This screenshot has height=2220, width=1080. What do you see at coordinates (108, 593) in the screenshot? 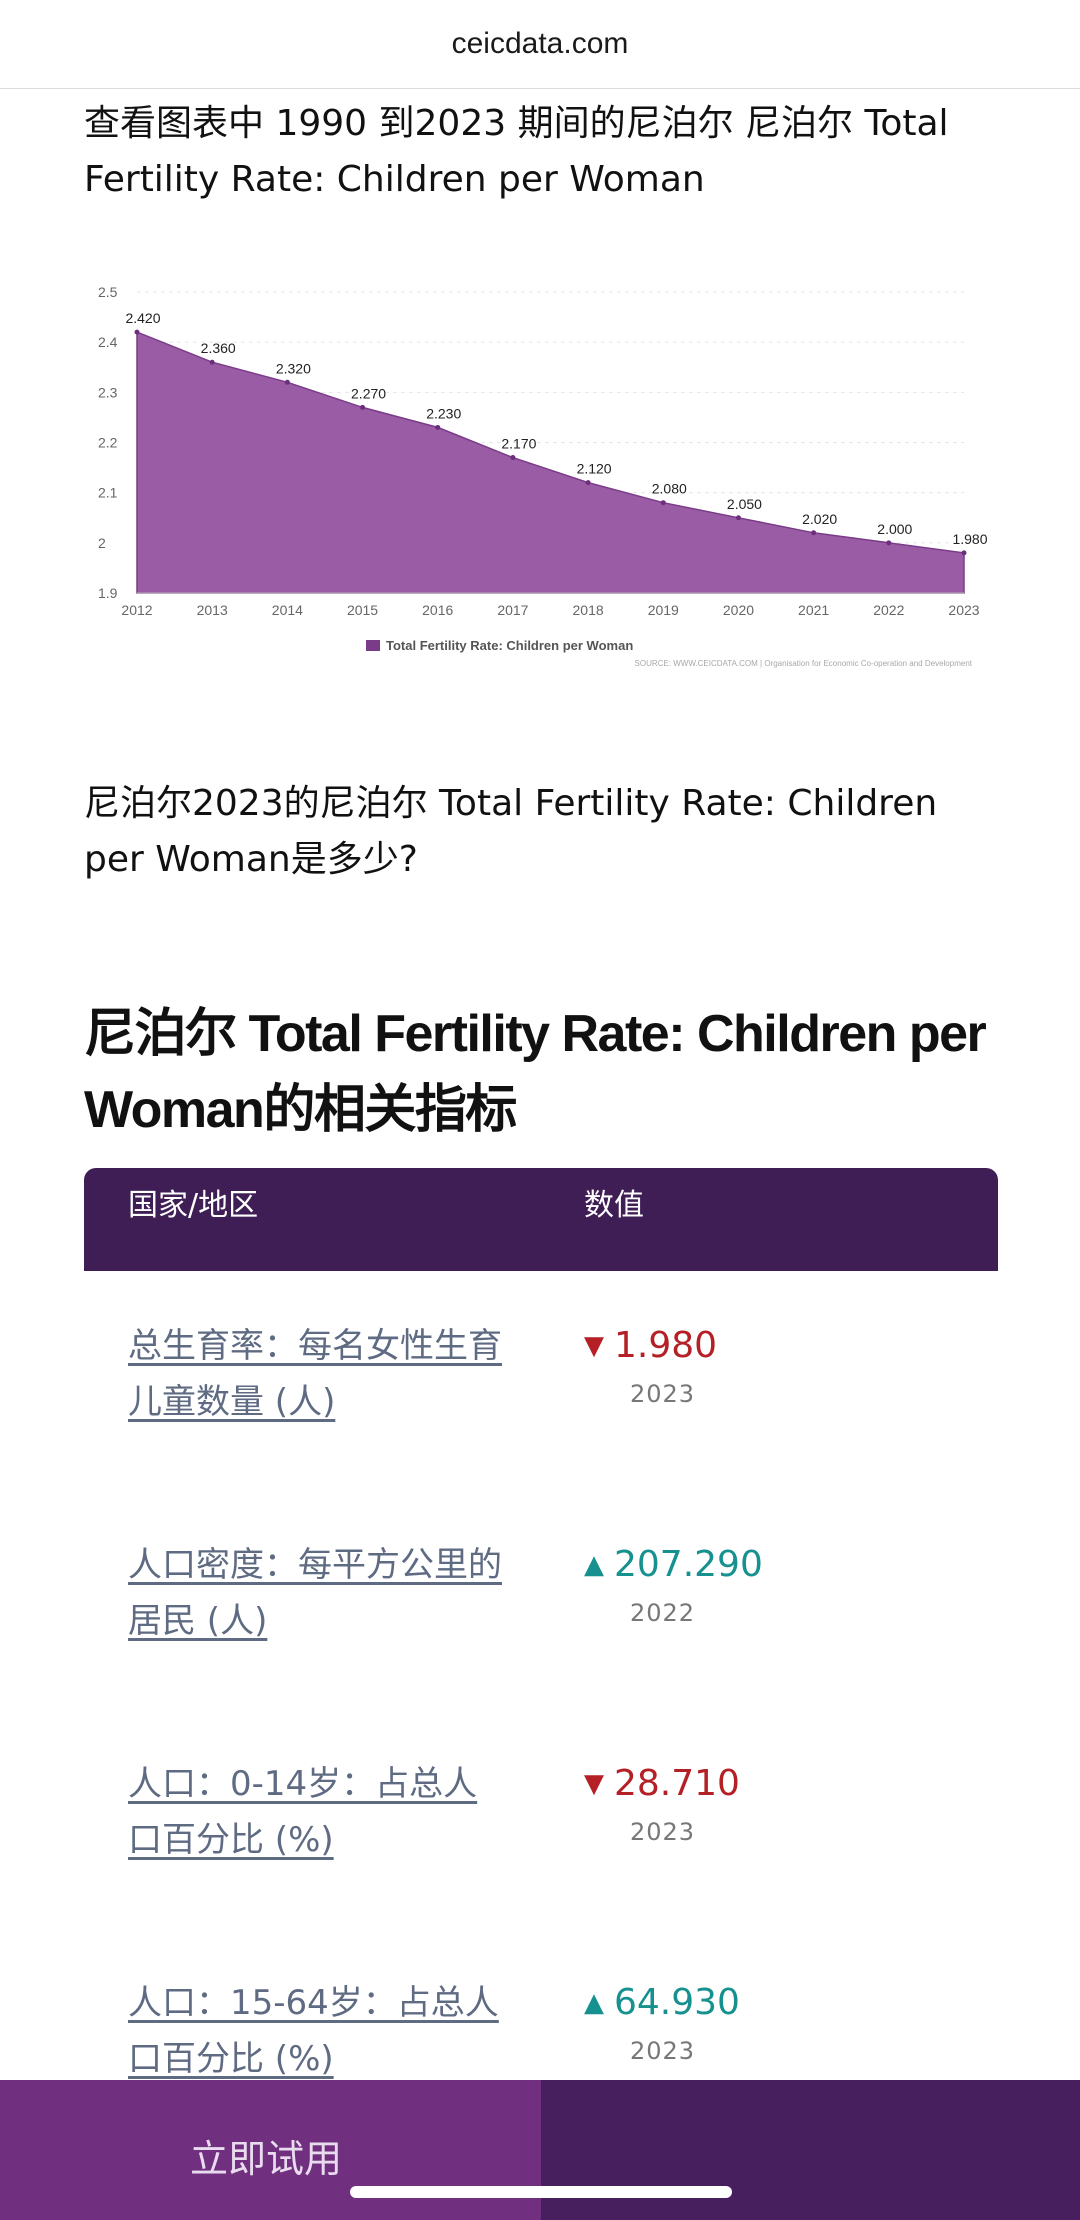
I see `y-tick-label: 1.9` at bounding box center [108, 593].